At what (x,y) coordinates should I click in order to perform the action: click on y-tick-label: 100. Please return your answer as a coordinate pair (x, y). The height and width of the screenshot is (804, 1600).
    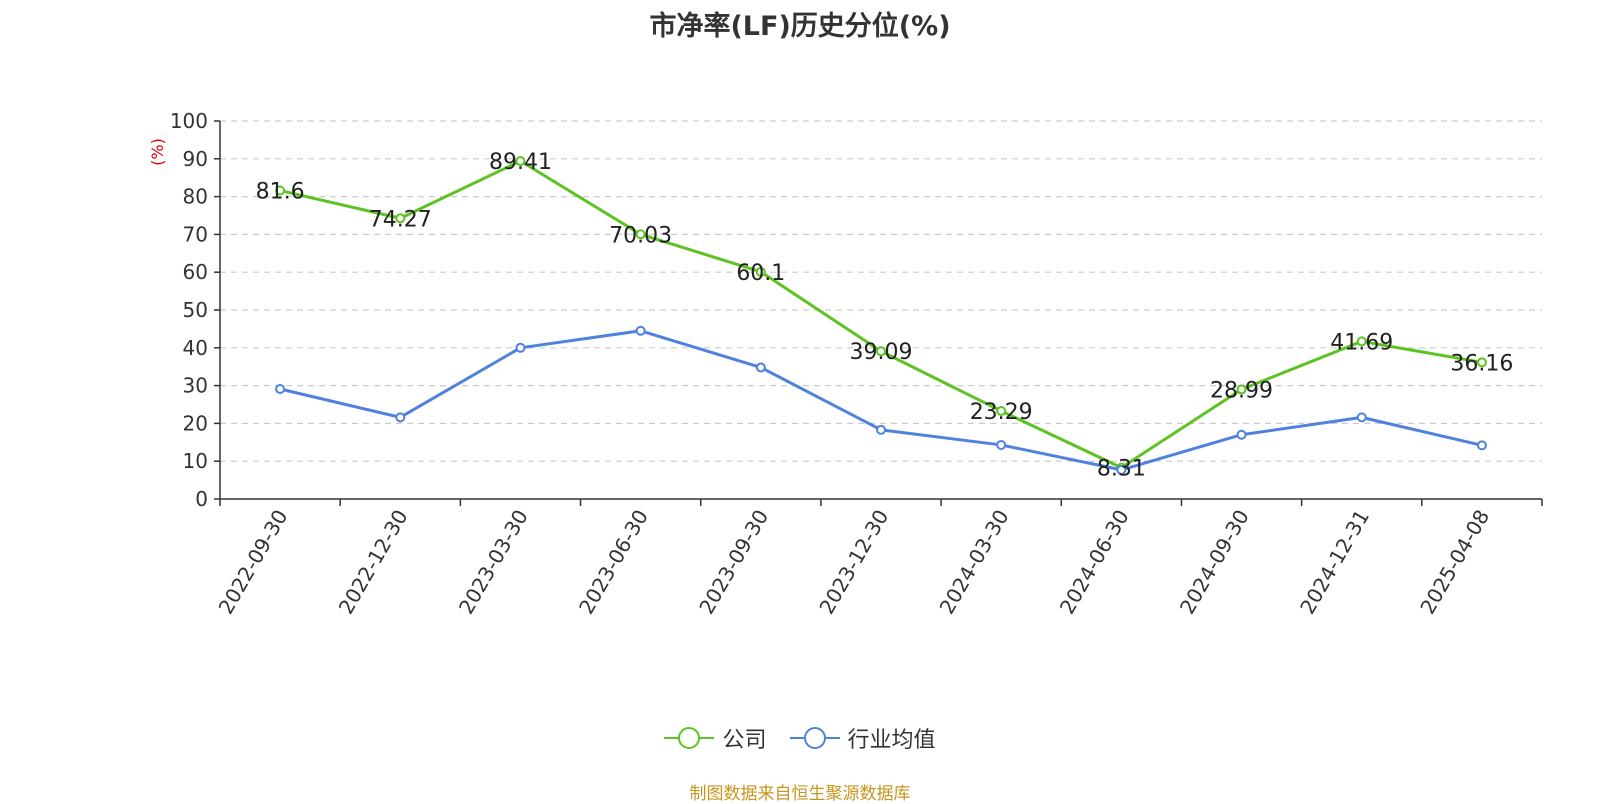
    Looking at the image, I should click on (189, 121).